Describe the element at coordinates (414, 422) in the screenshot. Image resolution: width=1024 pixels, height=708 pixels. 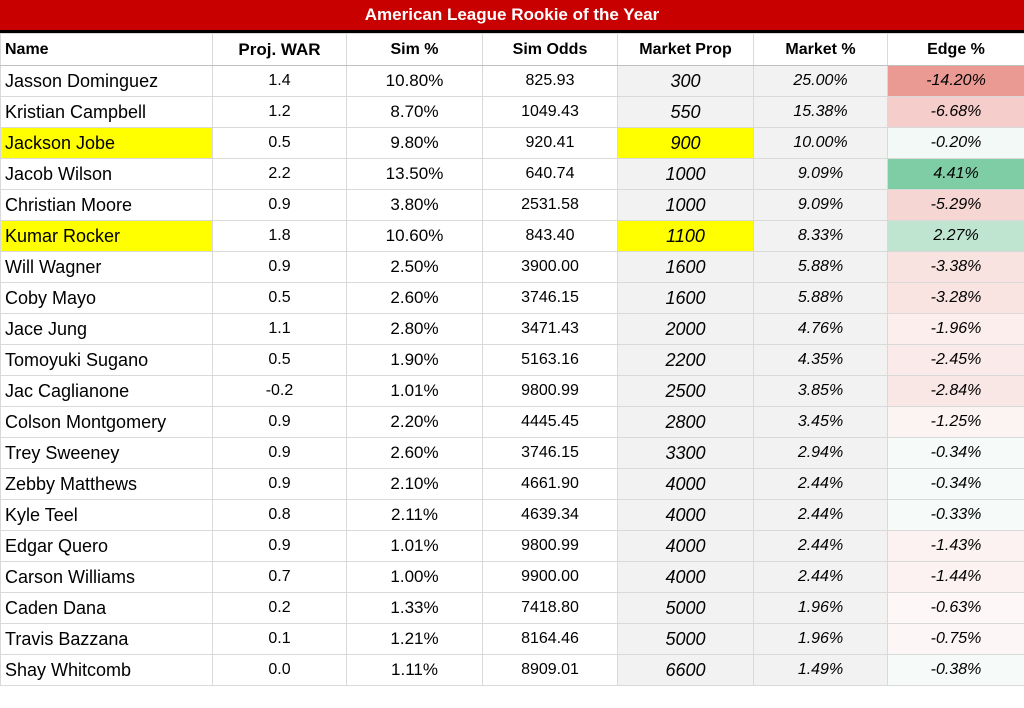
I see `cell-sim-pct: 2.20%` at that location.